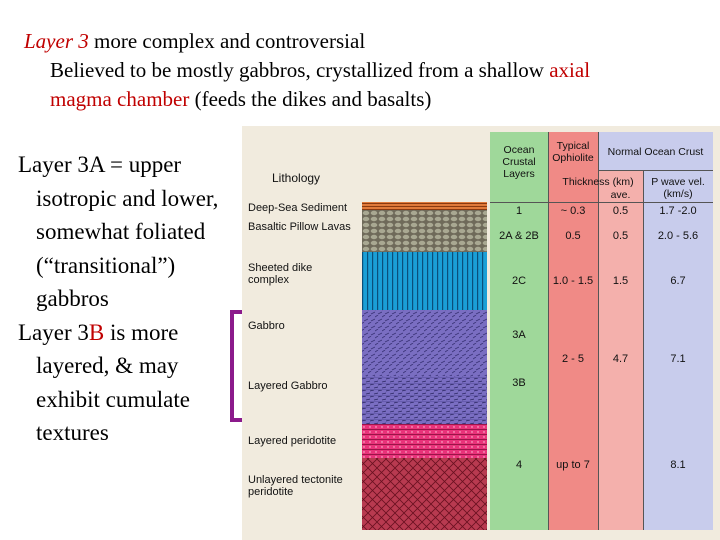 Image resolution: width=720 pixels, height=540 pixels. What do you see at coordinates (655, 170) in the screenshot?
I see `header-divider` at bounding box center [655, 170].